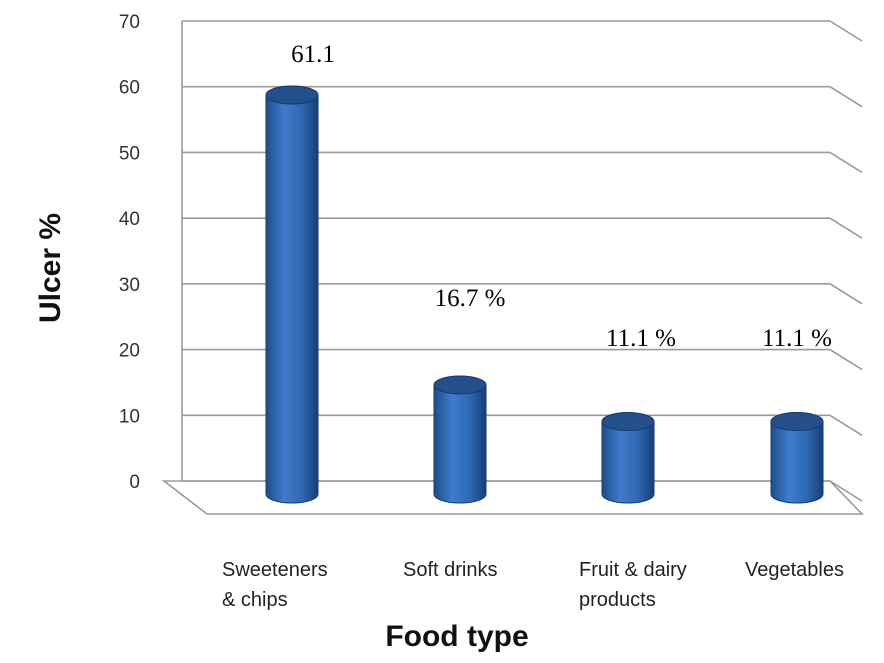  I want to click on data-label: 61.1, so click(313, 54).